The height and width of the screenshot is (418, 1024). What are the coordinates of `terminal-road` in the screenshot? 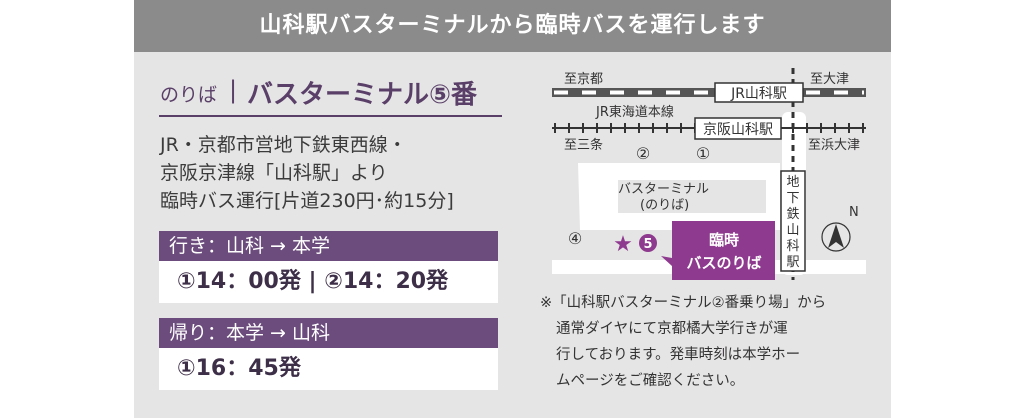 It's located at (679, 196).